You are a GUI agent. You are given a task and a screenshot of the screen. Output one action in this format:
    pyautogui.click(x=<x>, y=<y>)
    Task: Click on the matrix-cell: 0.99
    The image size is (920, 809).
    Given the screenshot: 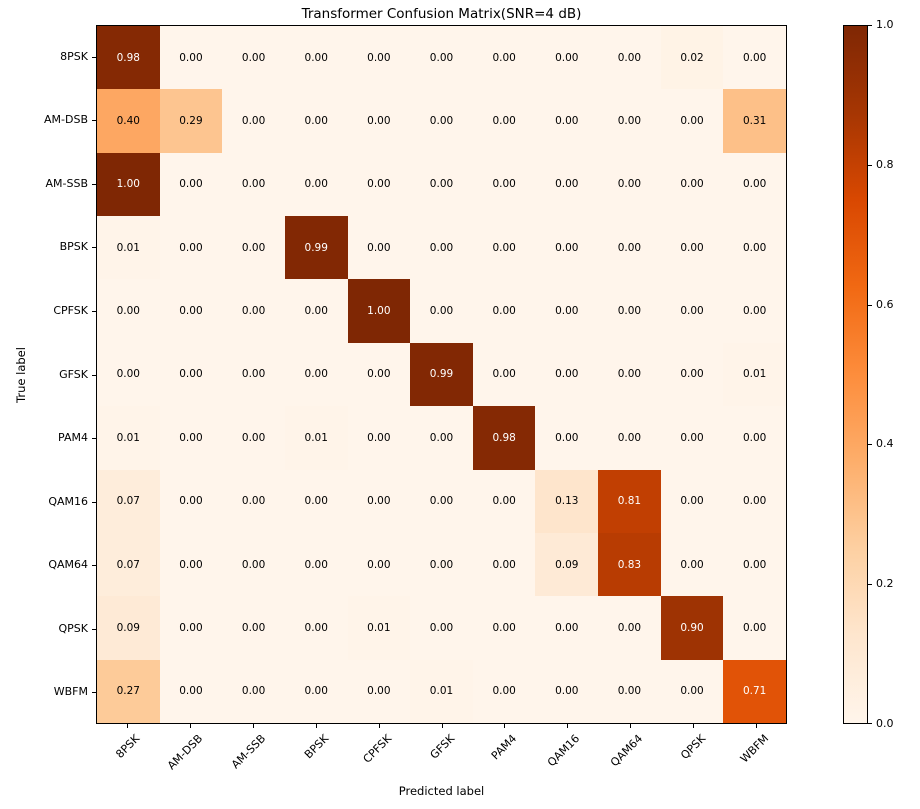 What is the action you would take?
    pyautogui.click(x=441, y=374)
    